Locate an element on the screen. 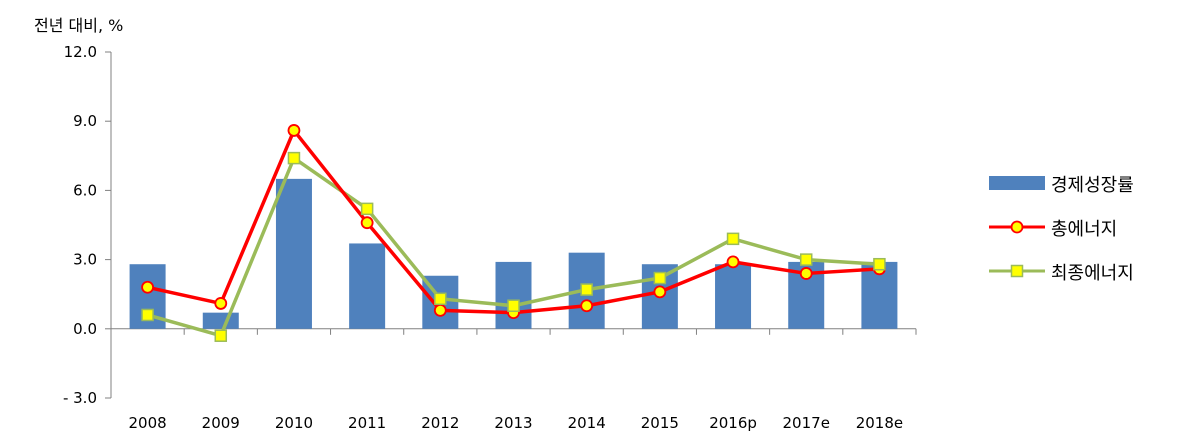  y-tick-label: 12.0 is located at coordinates (80, 52).